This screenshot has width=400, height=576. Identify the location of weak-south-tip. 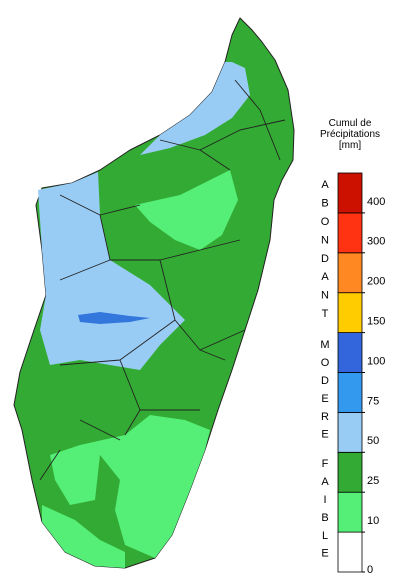
(83, 536).